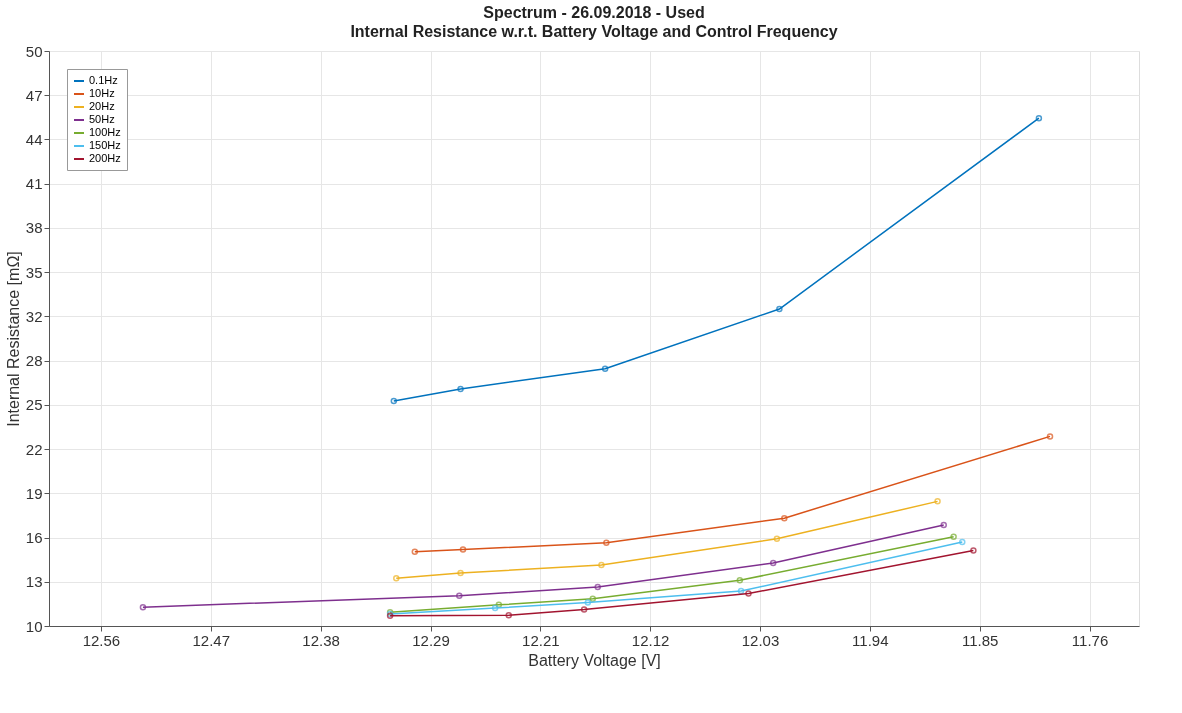  I want to click on legend-label: 50Hz, so click(102, 119).